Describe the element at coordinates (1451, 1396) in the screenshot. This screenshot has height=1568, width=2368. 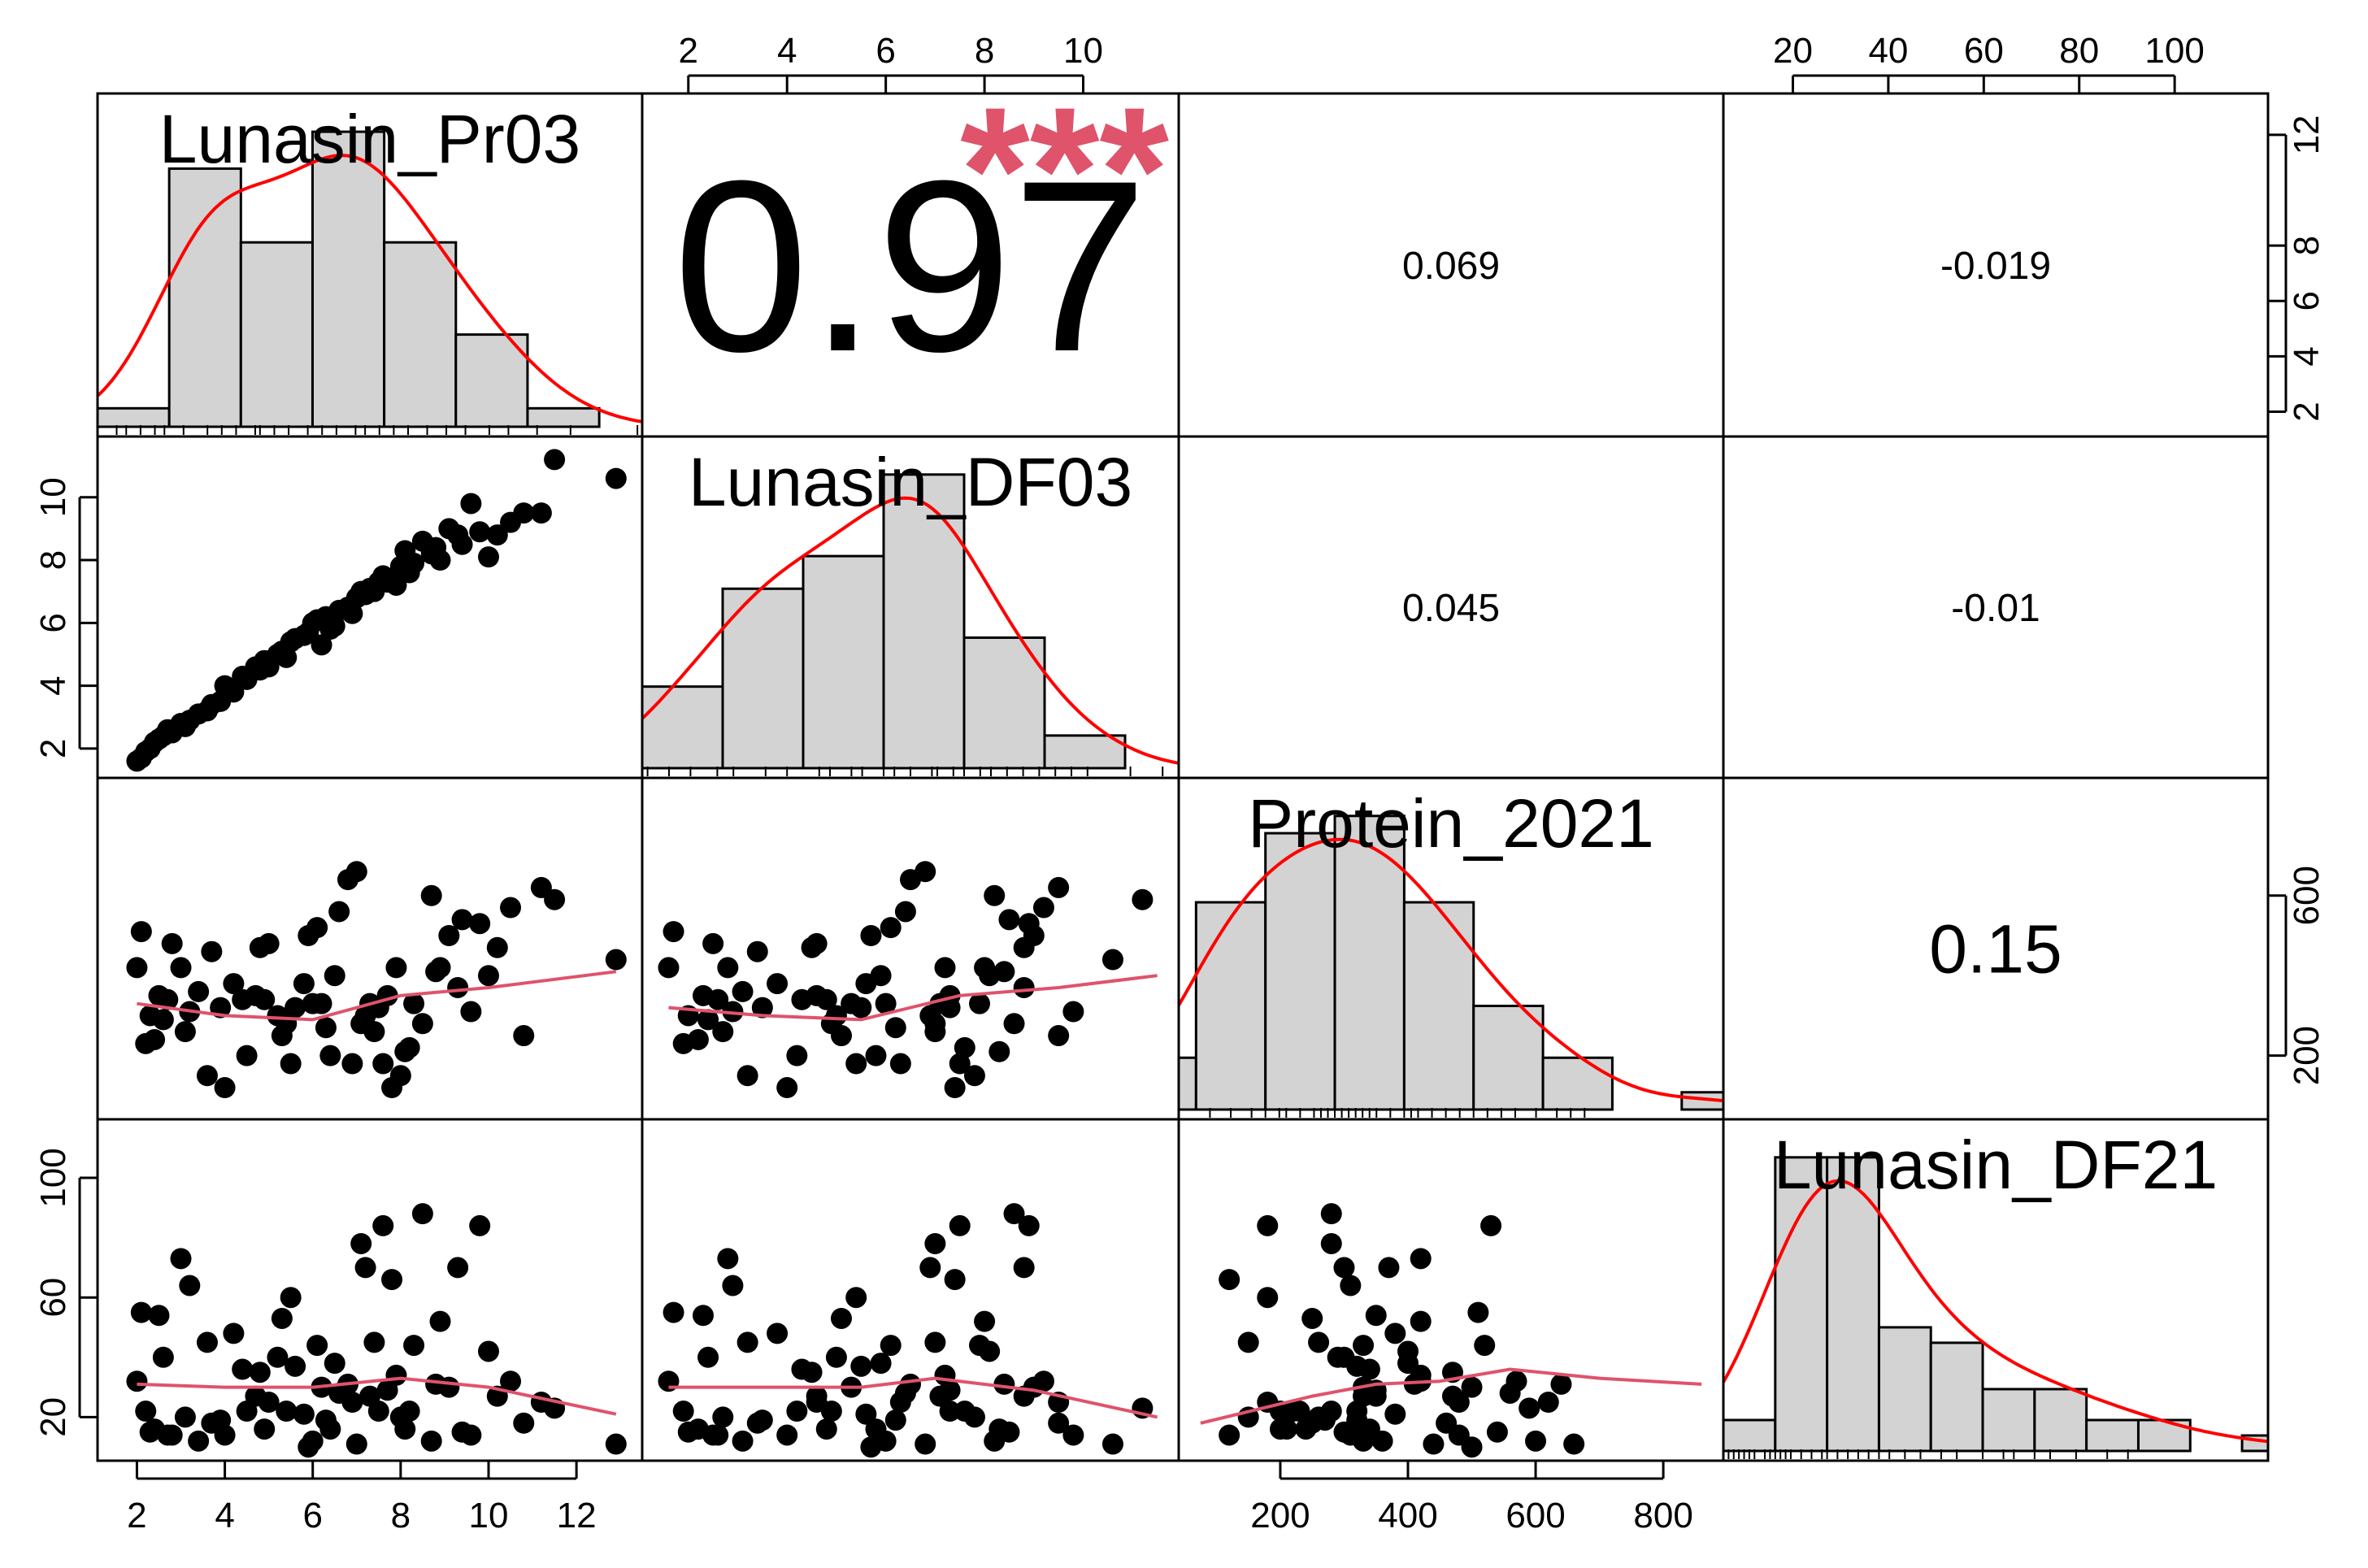
I see `smooth-line` at that location.